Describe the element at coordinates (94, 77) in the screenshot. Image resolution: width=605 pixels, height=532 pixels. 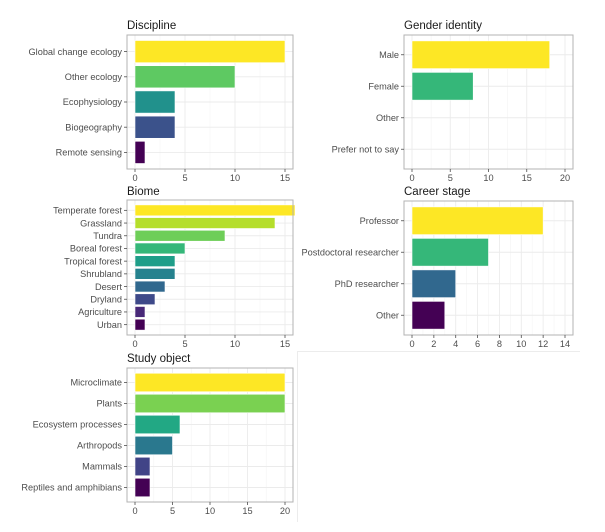
I see `y-tick-label: Other ecology` at that location.